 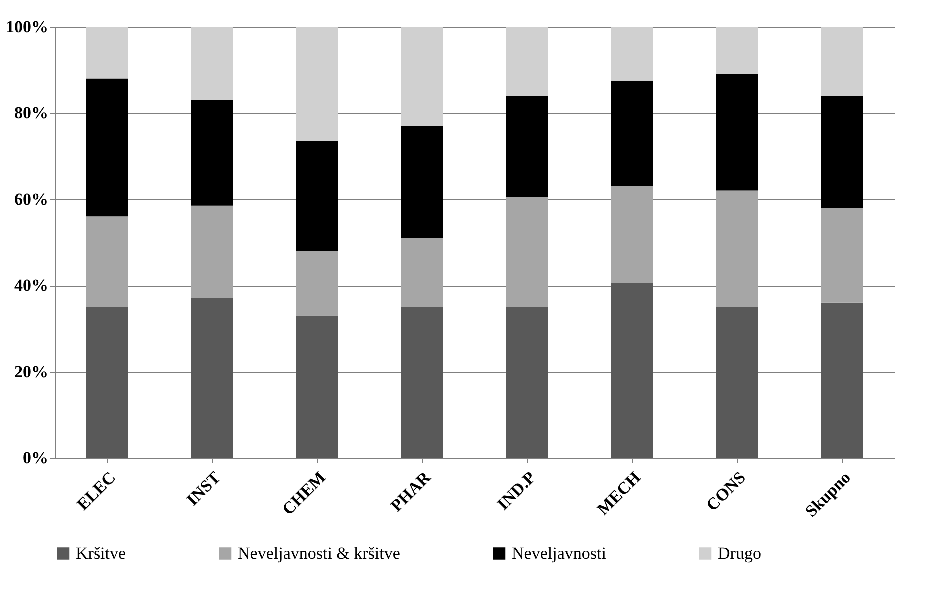 I want to click on legend-label: Drugo, so click(x=740, y=553).